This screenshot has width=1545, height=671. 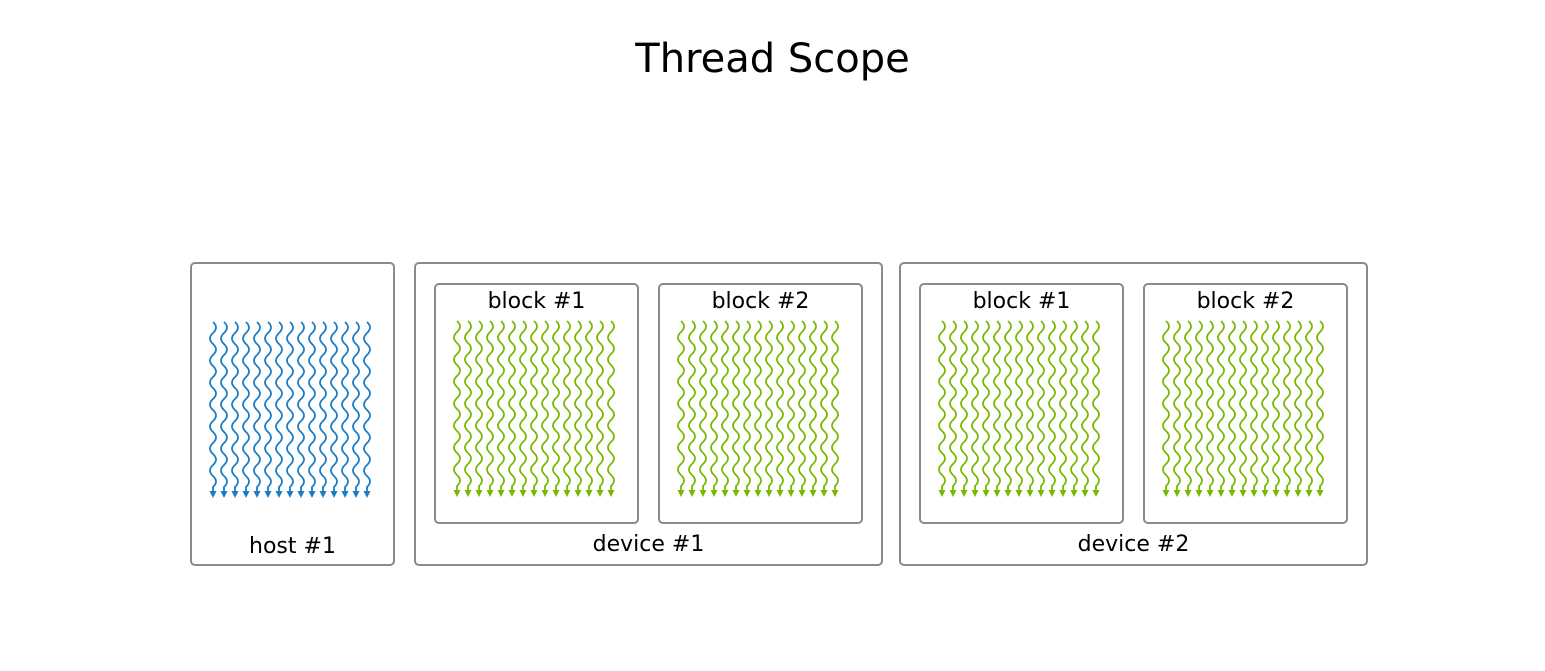 What do you see at coordinates (648, 544) in the screenshot?
I see `device-label: device #1` at bounding box center [648, 544].